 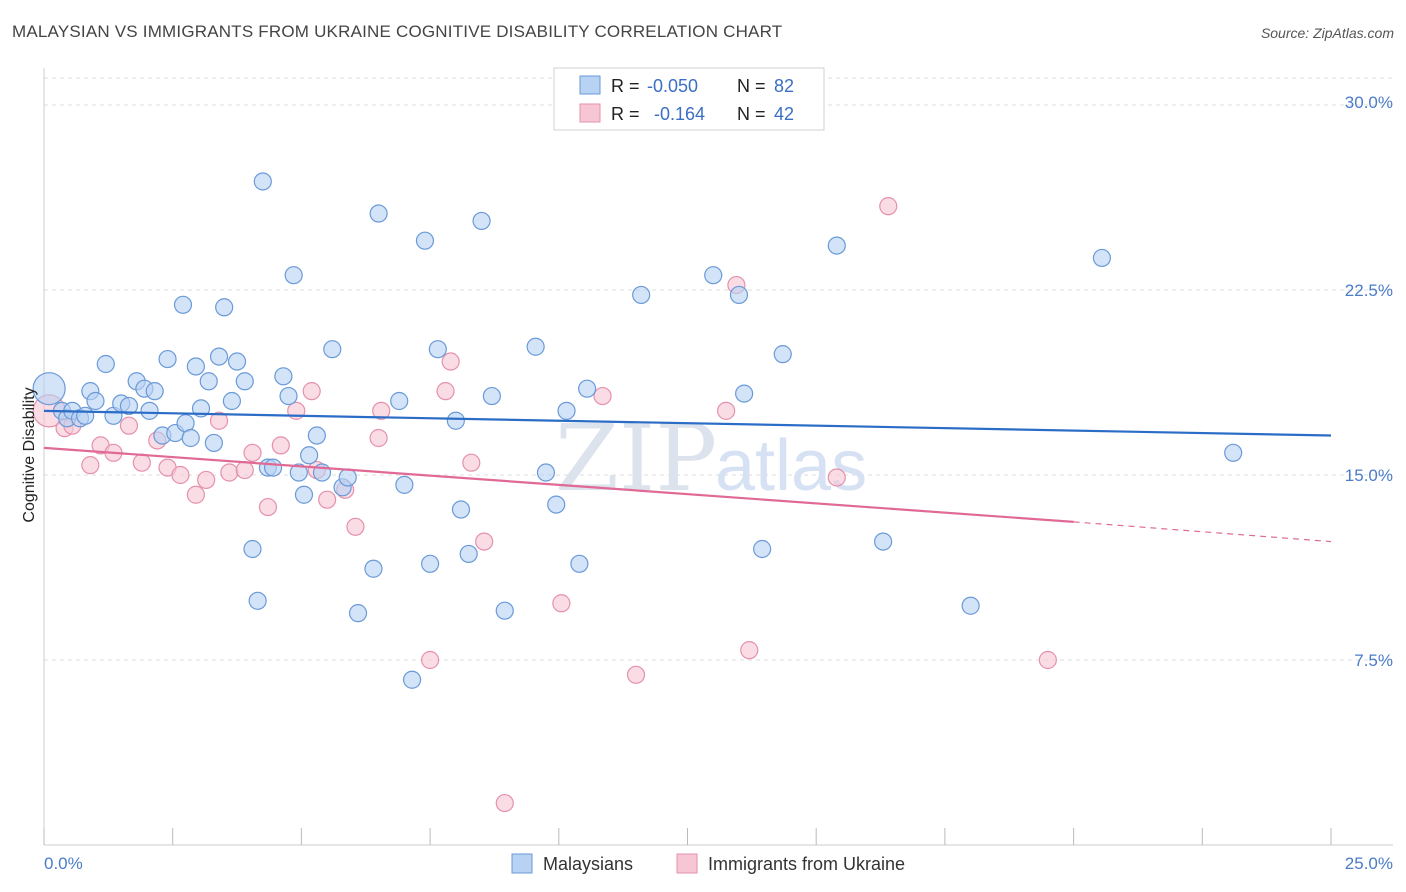 I want to click on y-tick-label: 15.0%, so click(x=1369, y=475).